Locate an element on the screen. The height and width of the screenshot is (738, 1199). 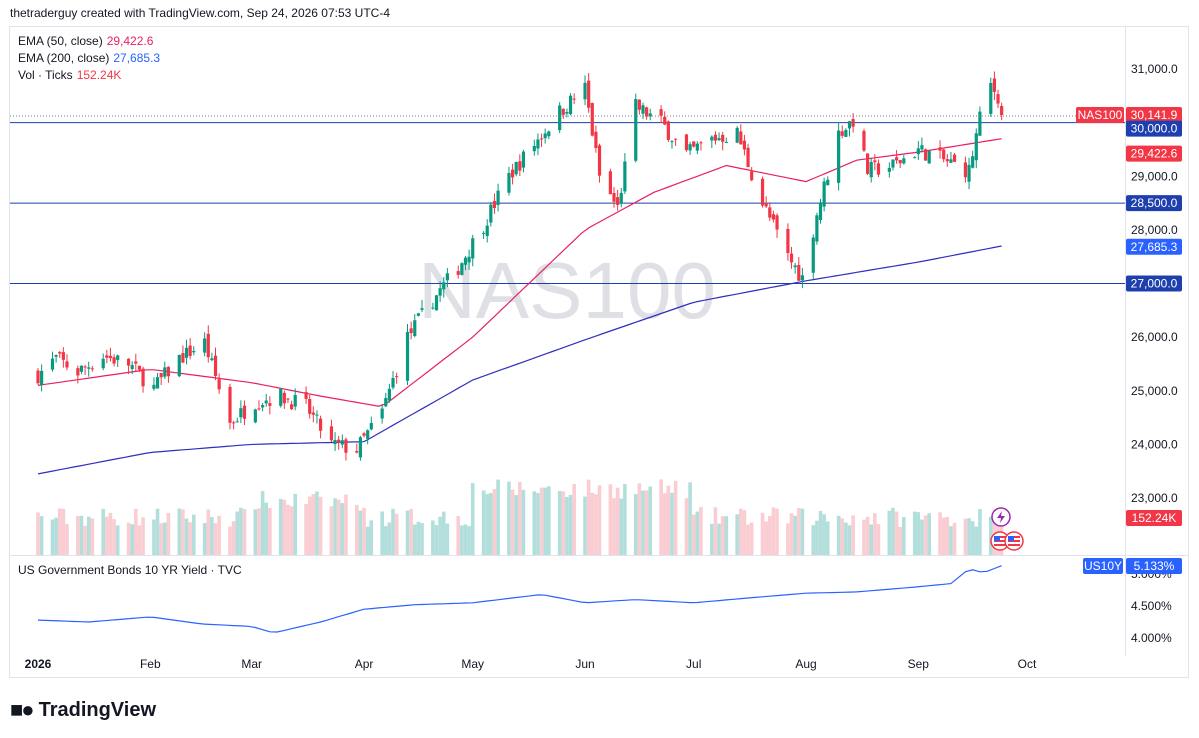
volume-bars is located at coordinates (520, 517).